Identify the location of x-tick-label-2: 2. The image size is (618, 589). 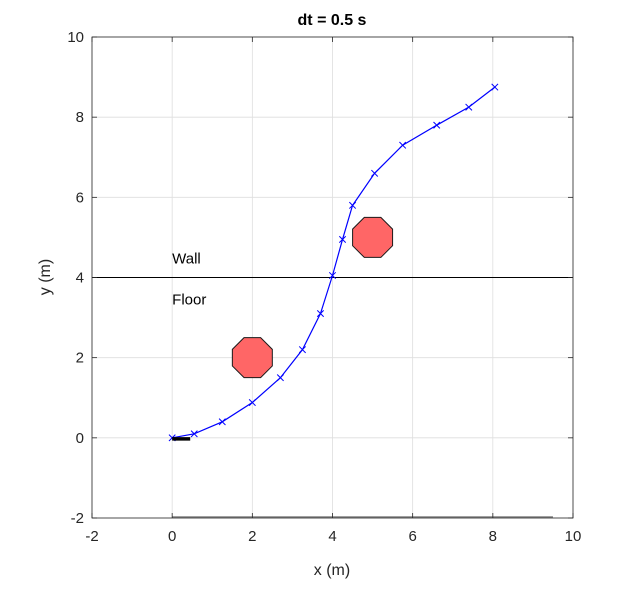
(252, 536).